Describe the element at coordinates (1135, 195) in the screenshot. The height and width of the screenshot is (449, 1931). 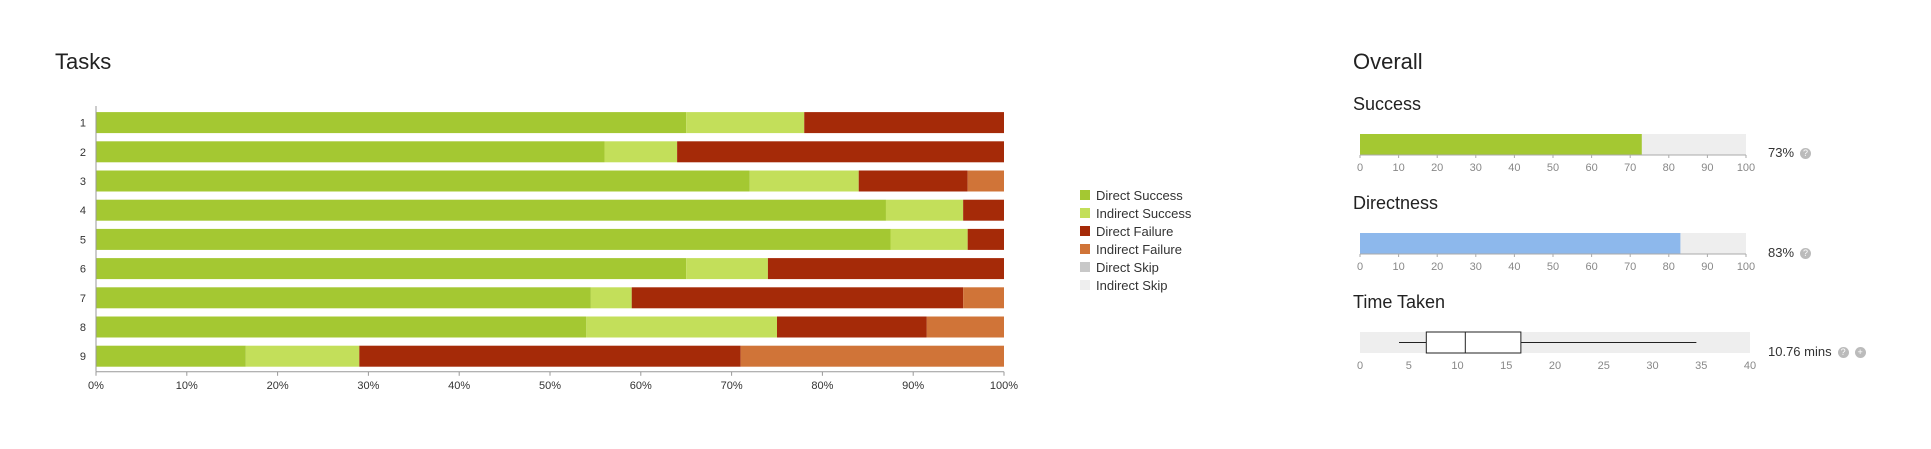
I see `legend-item: Direct Success` at that location.